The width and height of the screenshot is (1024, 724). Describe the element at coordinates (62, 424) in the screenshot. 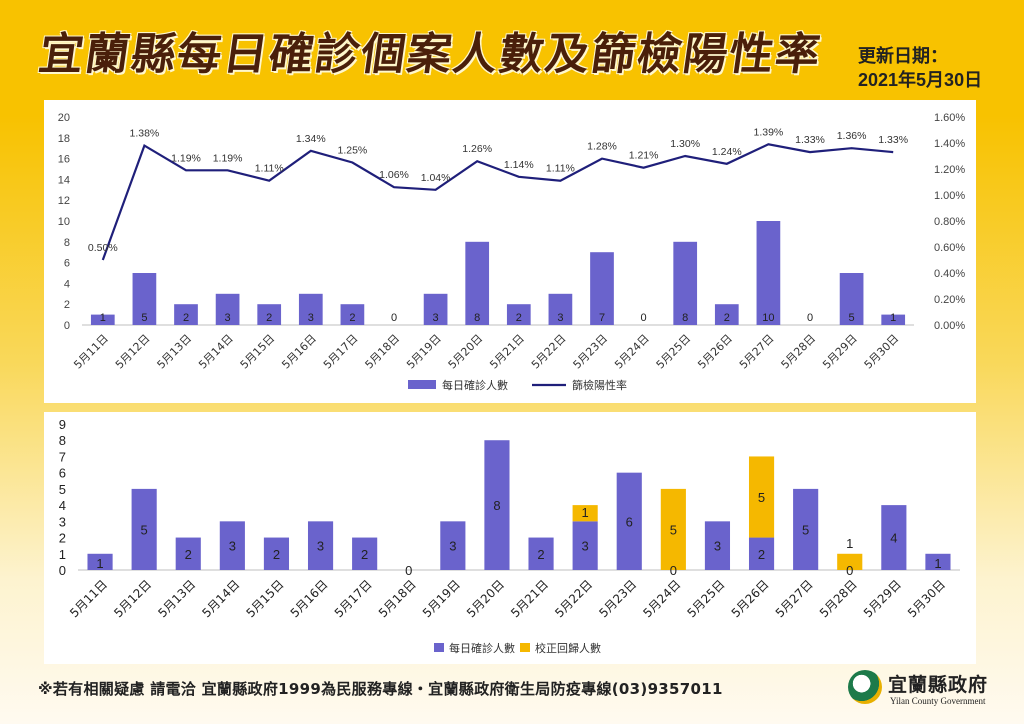

I see `y-tick-label: 9` at that location.